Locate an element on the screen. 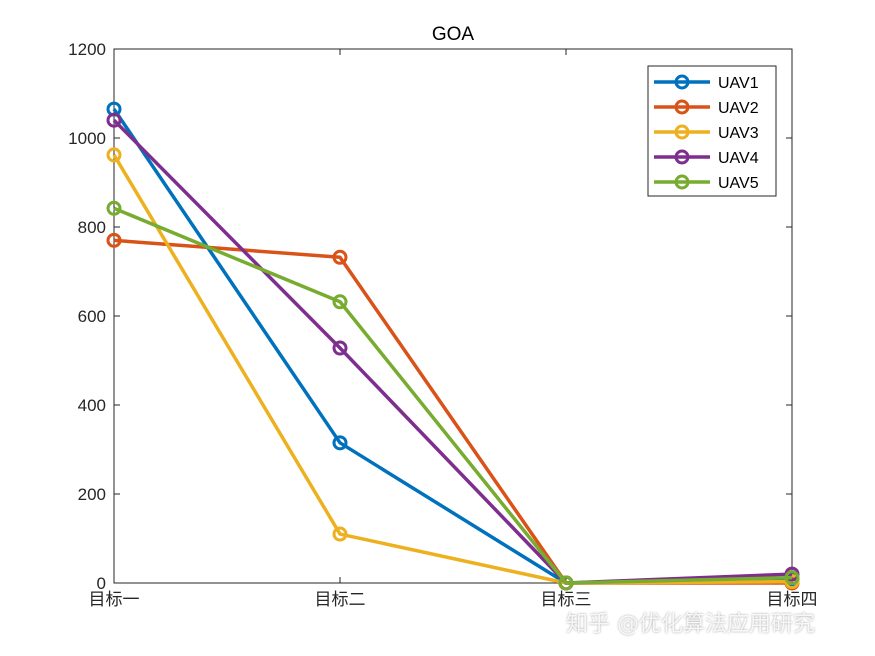 The image size is (875, 656). x-tick-label: 目标四 is located at coordinates (792, 599).